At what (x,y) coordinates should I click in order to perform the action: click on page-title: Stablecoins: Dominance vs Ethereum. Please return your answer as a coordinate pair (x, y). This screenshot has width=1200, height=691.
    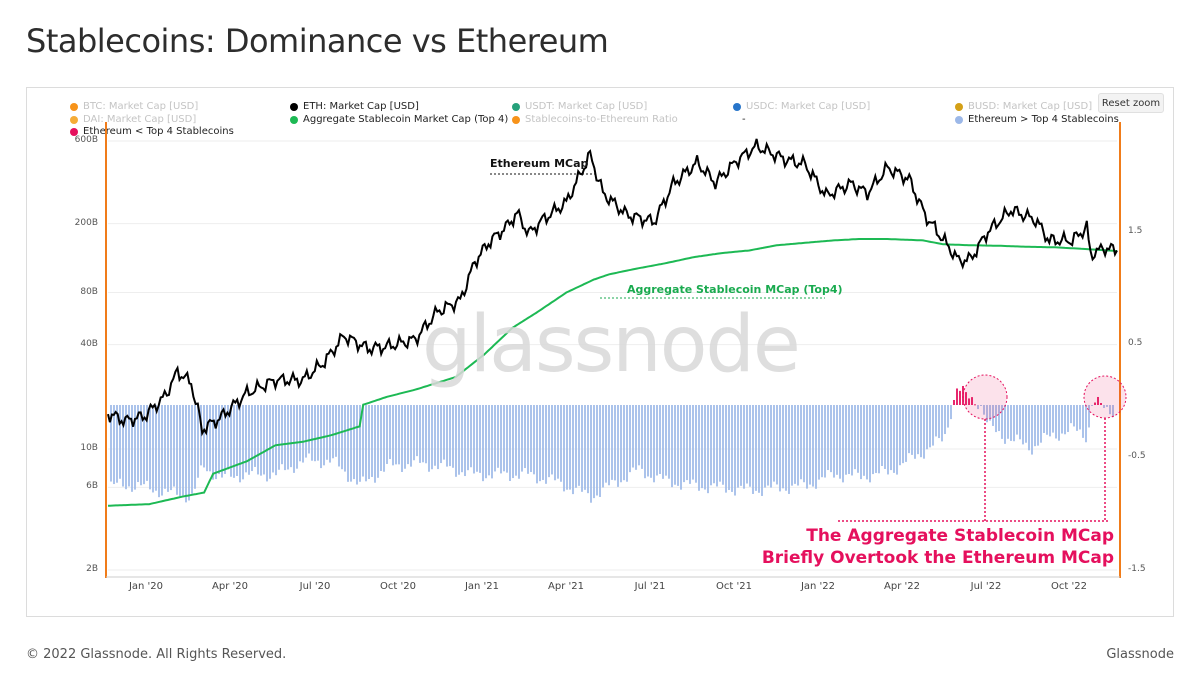
    Looking at the image, I should click on (317, 41).